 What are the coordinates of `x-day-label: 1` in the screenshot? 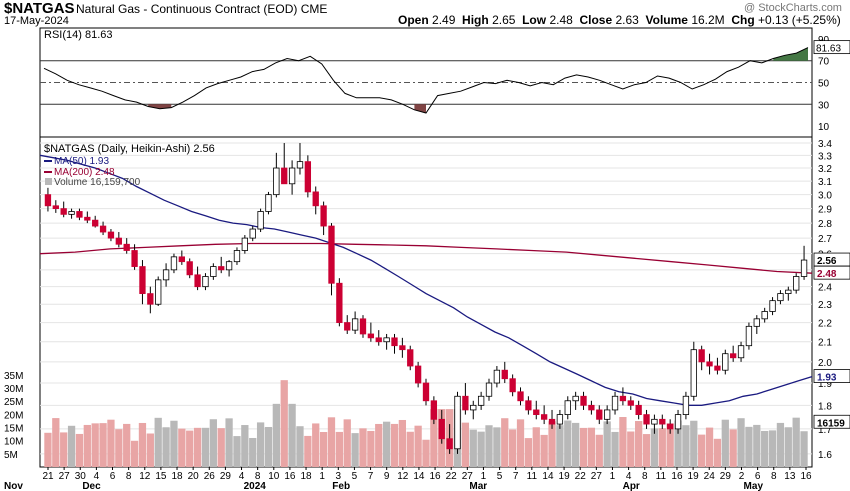 It's located at (484, 476).